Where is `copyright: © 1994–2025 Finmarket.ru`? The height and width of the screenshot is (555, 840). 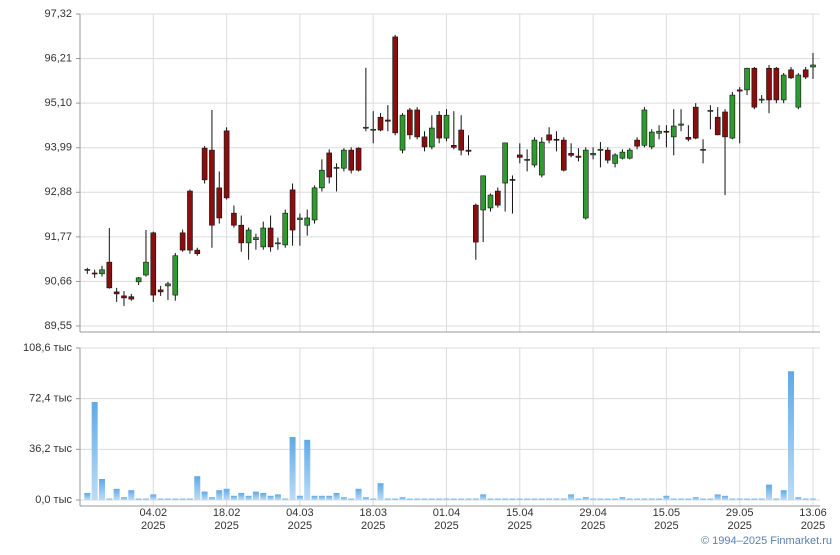
copyright: © 1994–2025 Finmarket.ru is located at coordinates (766, 541).